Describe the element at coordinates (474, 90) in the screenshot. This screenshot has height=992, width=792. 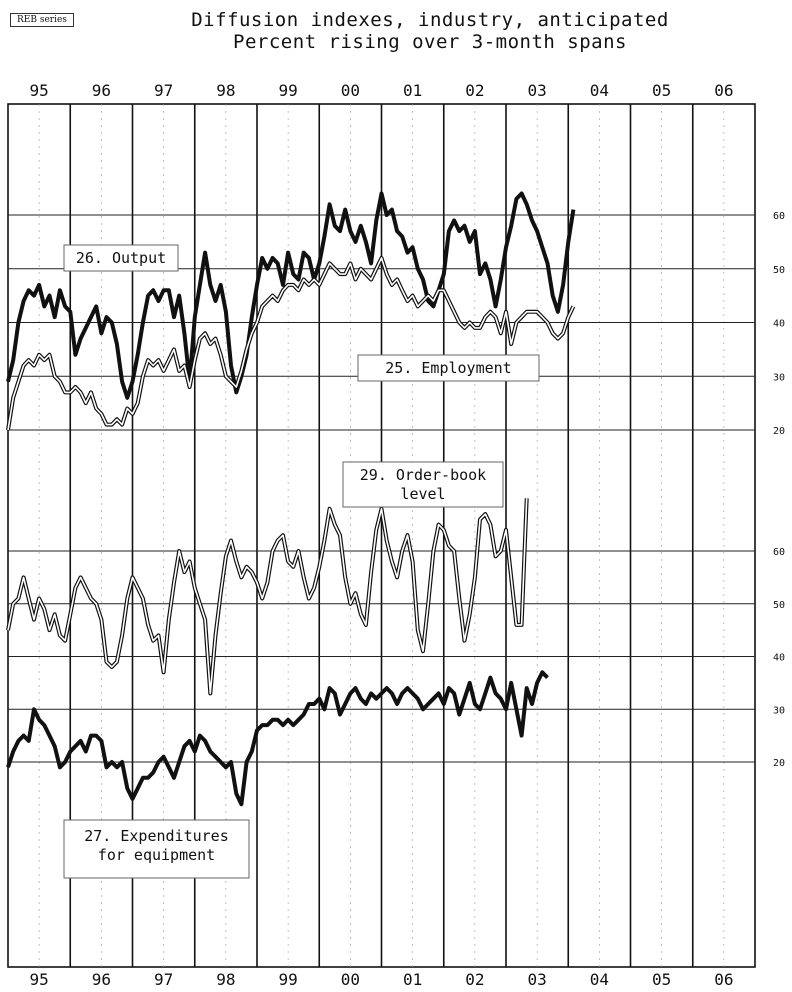
I see `x-tick-label-top: 02` at that location.